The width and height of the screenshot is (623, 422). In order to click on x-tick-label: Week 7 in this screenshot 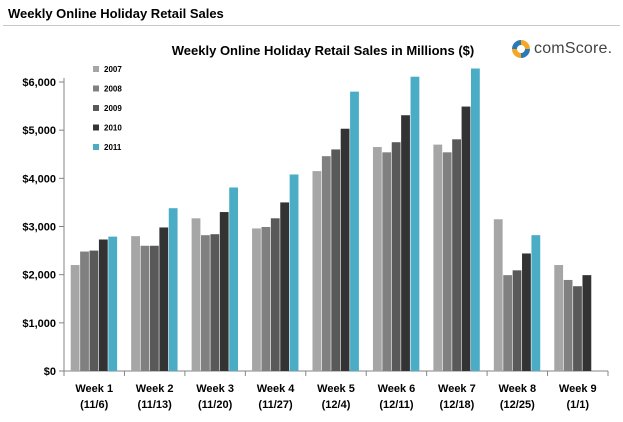, I will do `click(457, 389)`.